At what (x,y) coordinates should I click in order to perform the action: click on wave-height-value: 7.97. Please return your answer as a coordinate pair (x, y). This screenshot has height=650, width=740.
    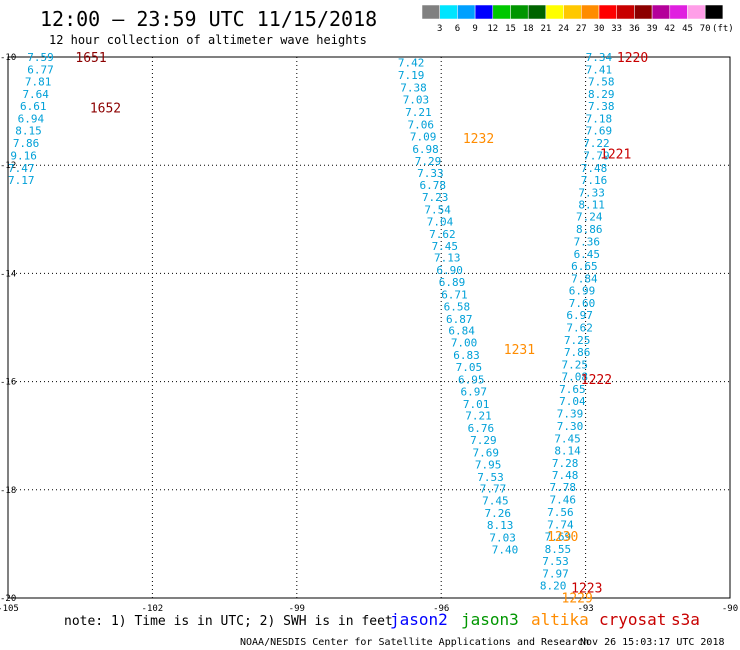
    Looking at the image, I should click on (555, 574).